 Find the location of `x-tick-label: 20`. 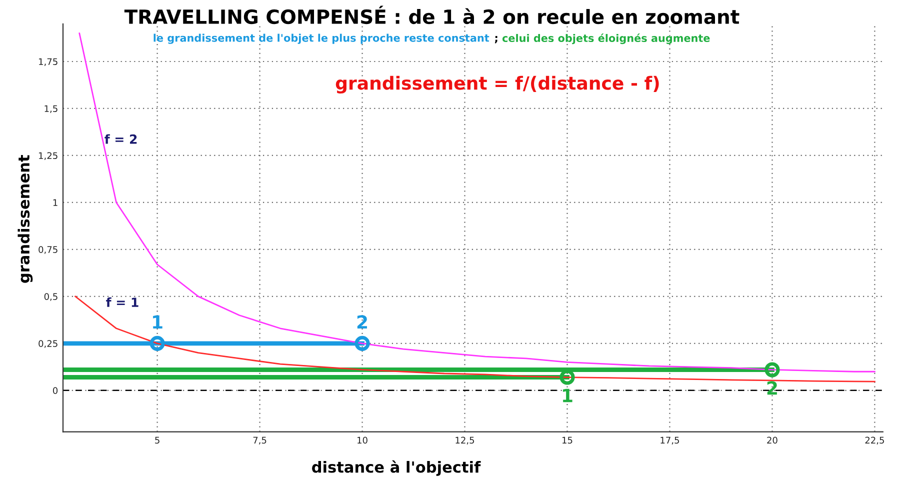

x-tick-label: 20 is located at coordinates (772, 440).